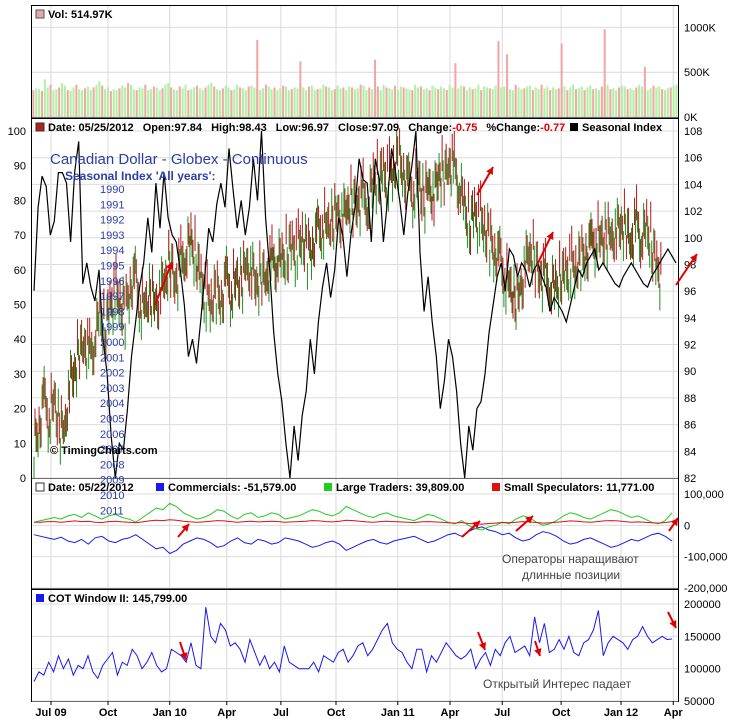 The height and width of the screenshot is (726, 731). What do you see at coordinates (112, 481) in the screenshot?
I see `seasonal-year-item: 2009` at bounding box center [112, 481].